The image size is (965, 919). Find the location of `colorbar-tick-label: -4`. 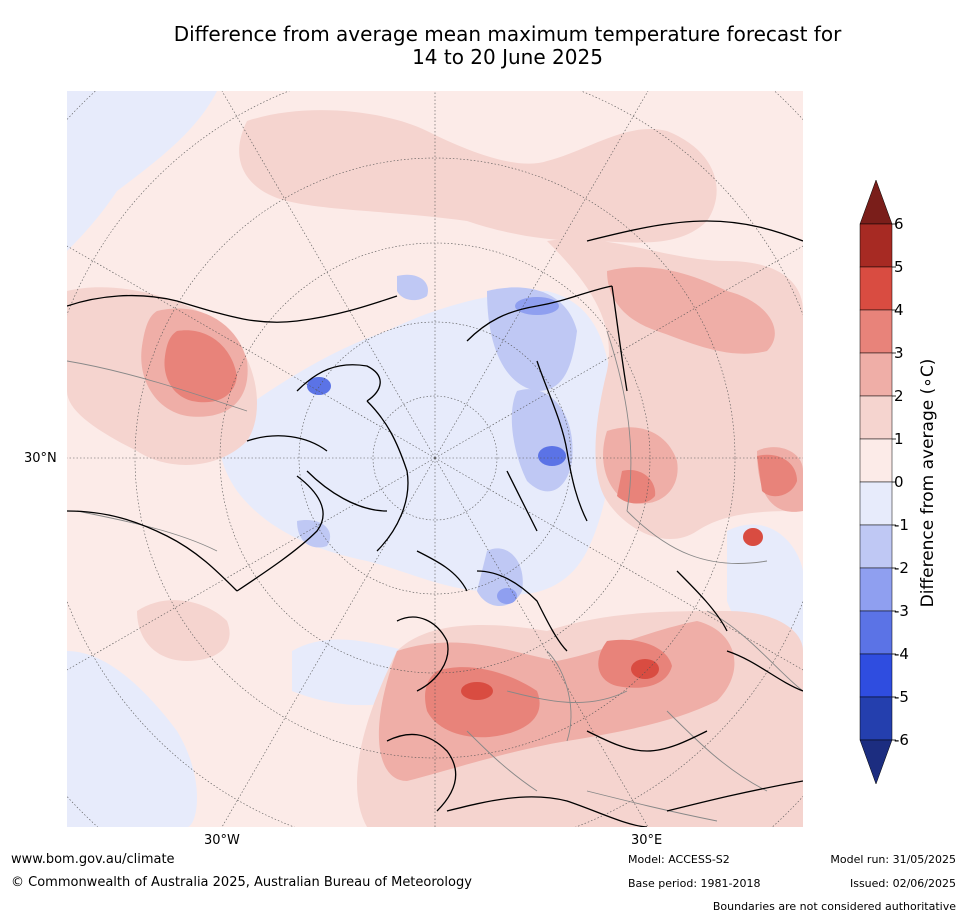

colorbar-tick-label: -4 is located at coordinates (901, 654).